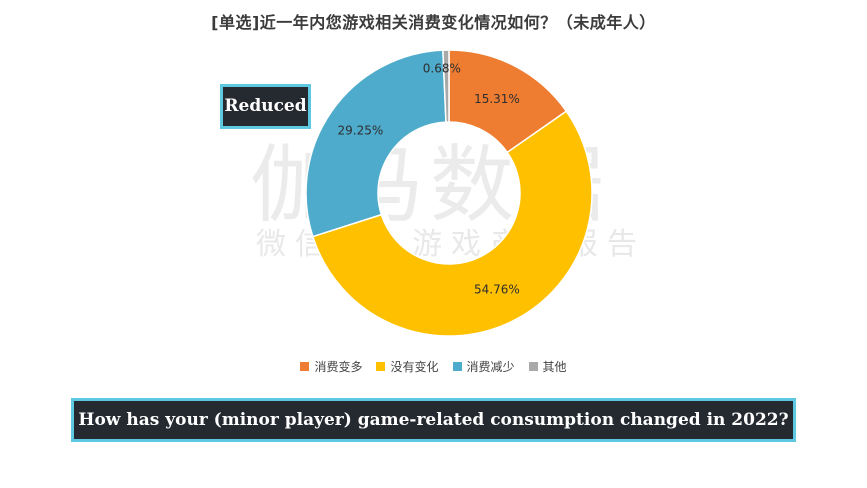 The width and height of the screenshot is (867, 488). What do you see at coordinates (497, 99) in the screenshot?
I see `slice-label-1: 15.31%` at bounding box center [497, 99].